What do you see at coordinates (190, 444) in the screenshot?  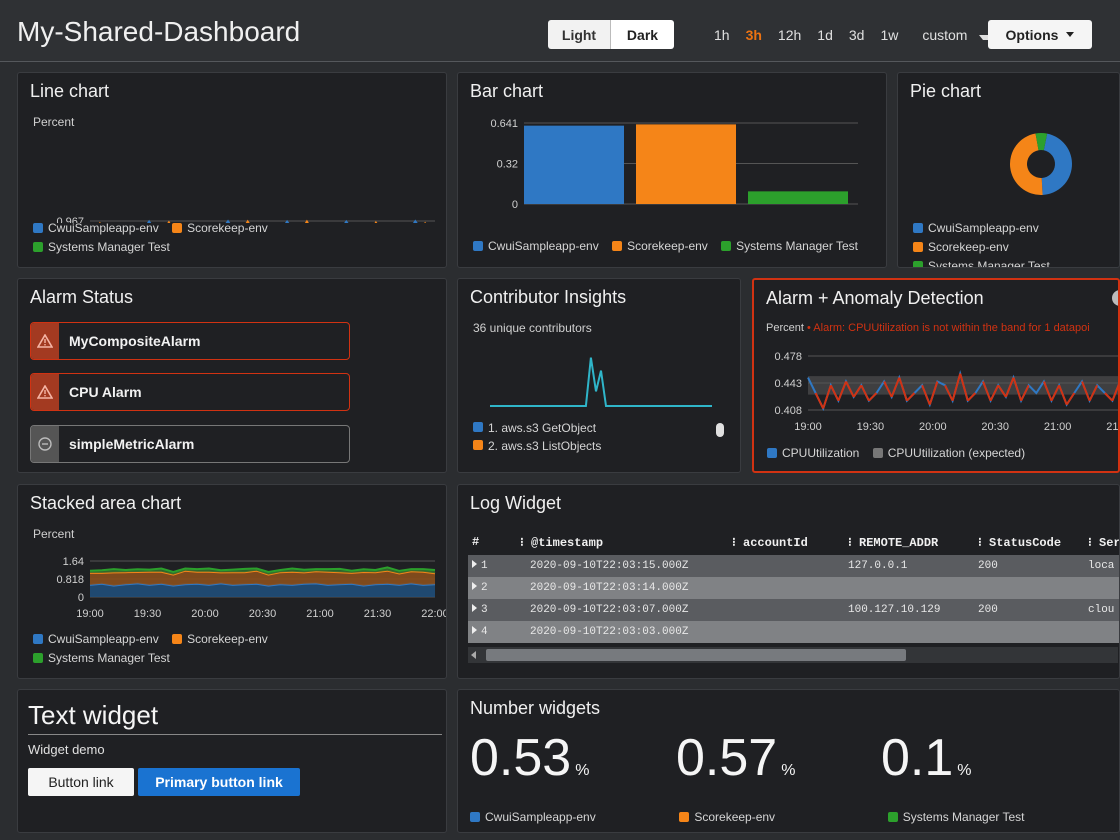 I see `alarm-item: simpleMetricAlarm` at bounding box center [190, 444].